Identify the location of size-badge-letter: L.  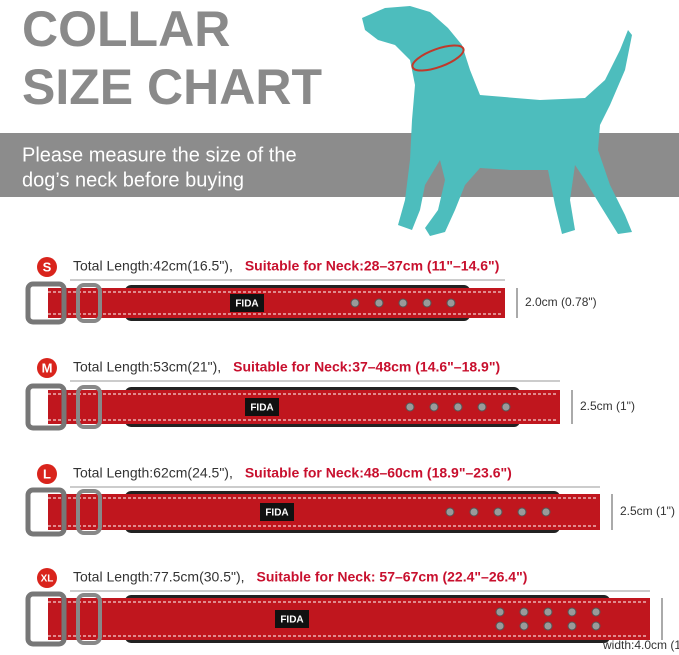
(47, 473).